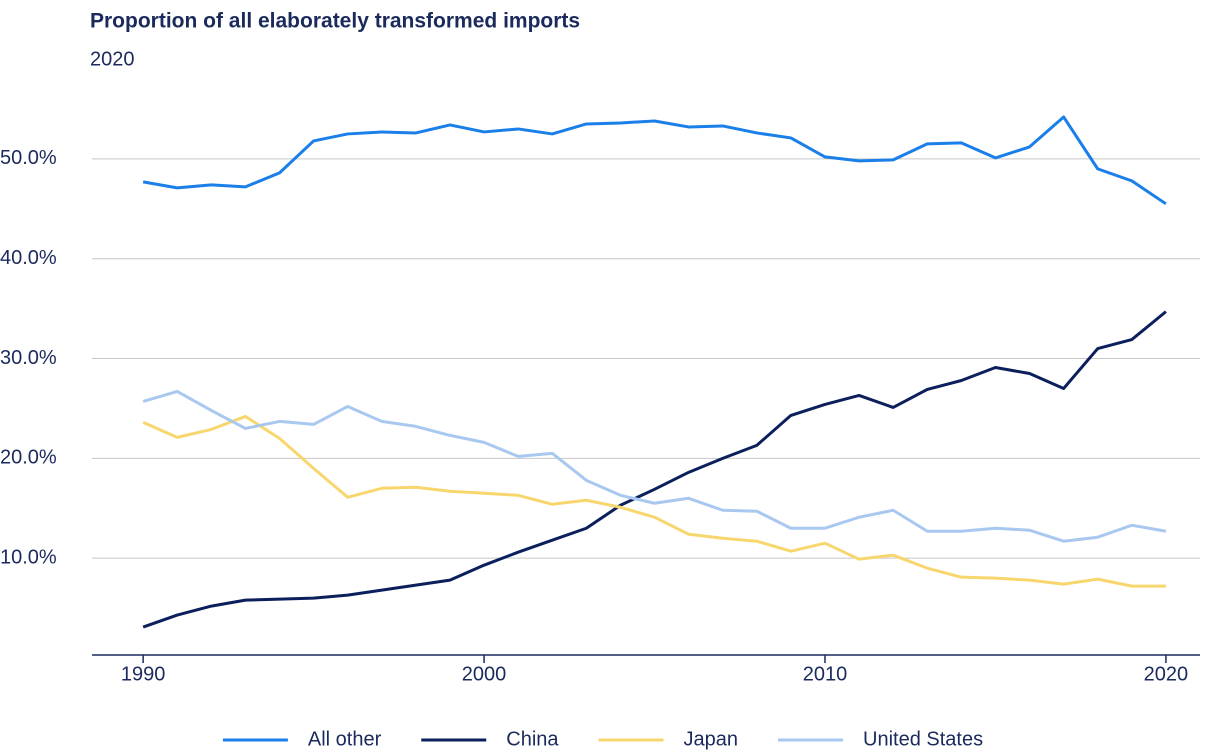 This screenshot has width=1206, height=751. Describe the element at coordinates (28, 158) in the screenshot. I see `y-tick-label: 50.0%` at that location.